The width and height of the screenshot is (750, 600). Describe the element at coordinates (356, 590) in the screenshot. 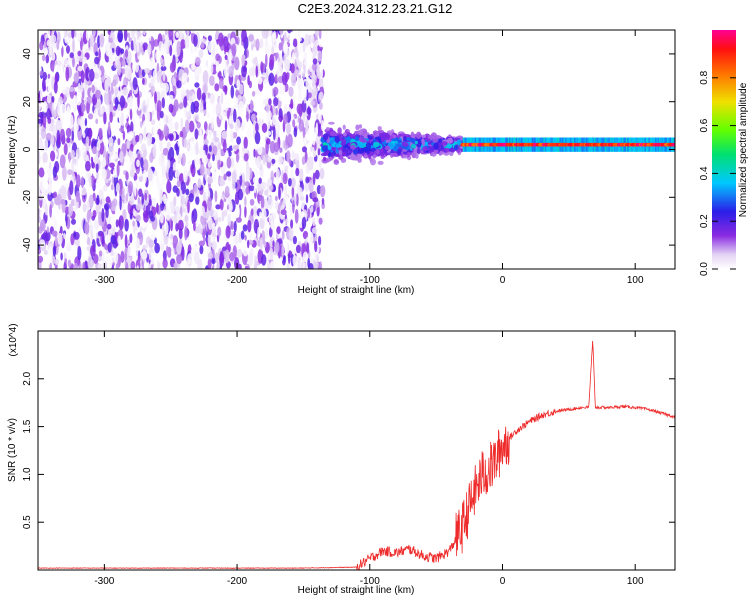

I see `bottom-x-axis-label: Height of straight line (km)` at that location.